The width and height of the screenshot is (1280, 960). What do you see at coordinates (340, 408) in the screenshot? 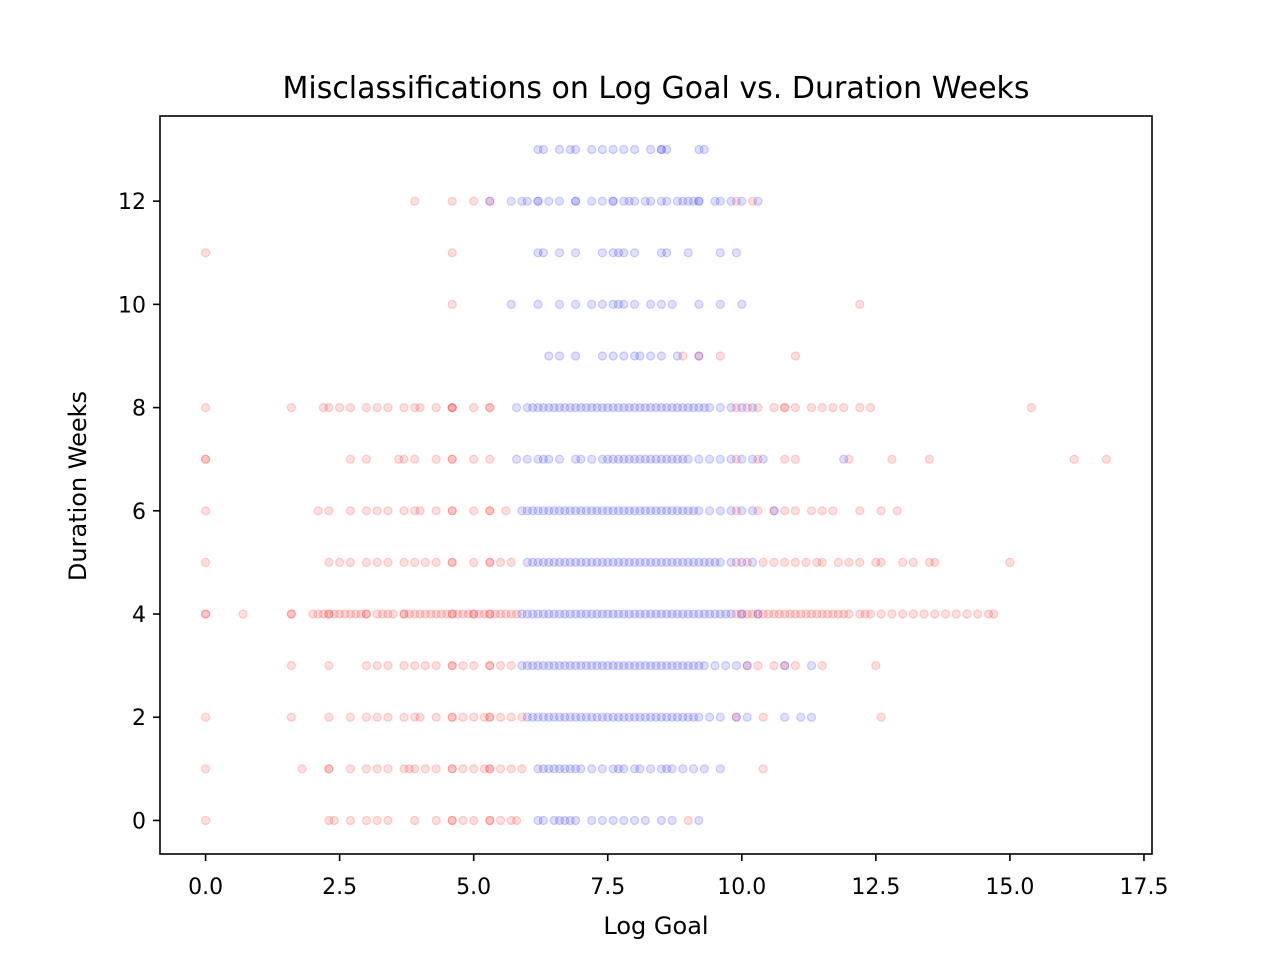
I see `data-point-s0-r5-p4` at bounding box center [340, 408].